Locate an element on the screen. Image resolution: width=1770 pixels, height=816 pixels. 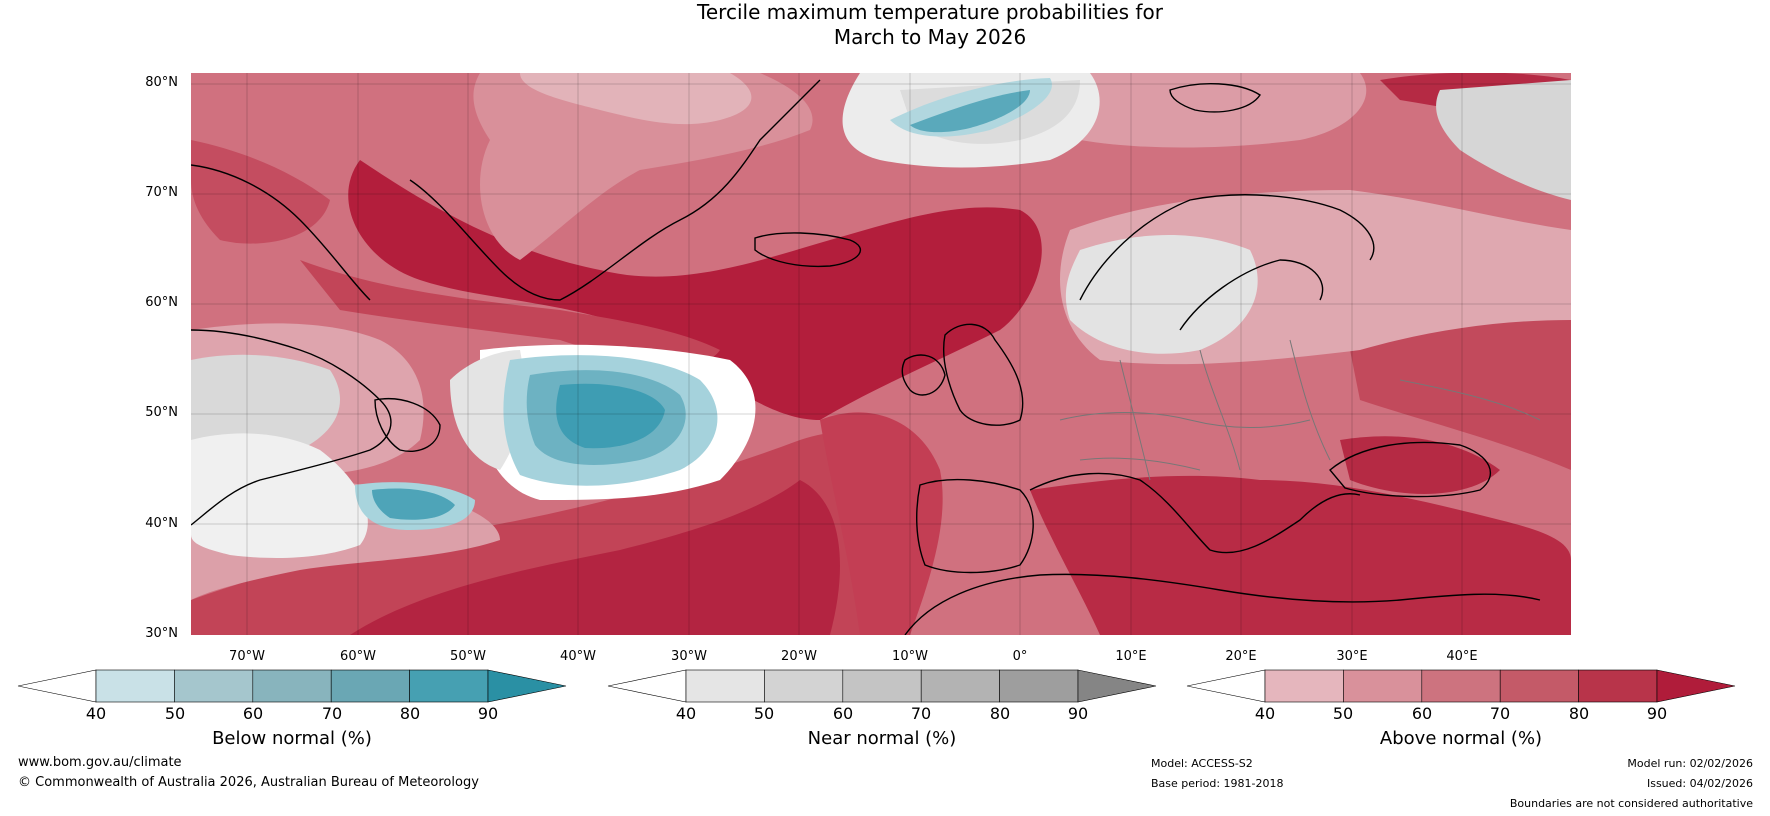
lon-label-70w: 70°W is located at coordinates (247, 656).